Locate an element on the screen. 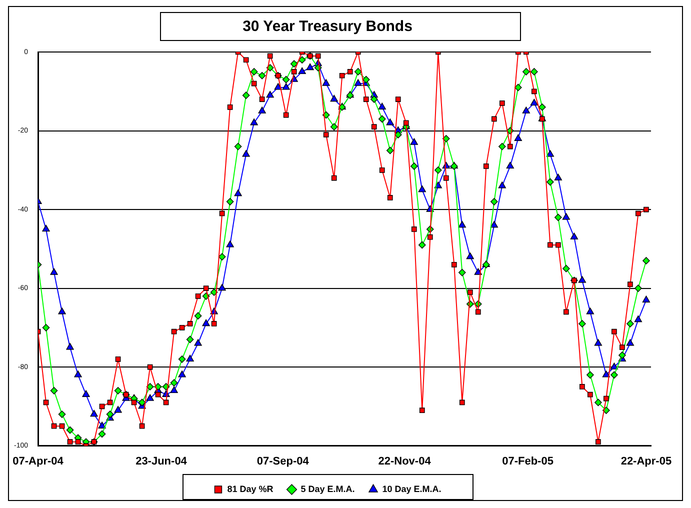 The image size is (691, 508). x-tick-label: 23-Jun-04 is located at coordinates (162, 461).